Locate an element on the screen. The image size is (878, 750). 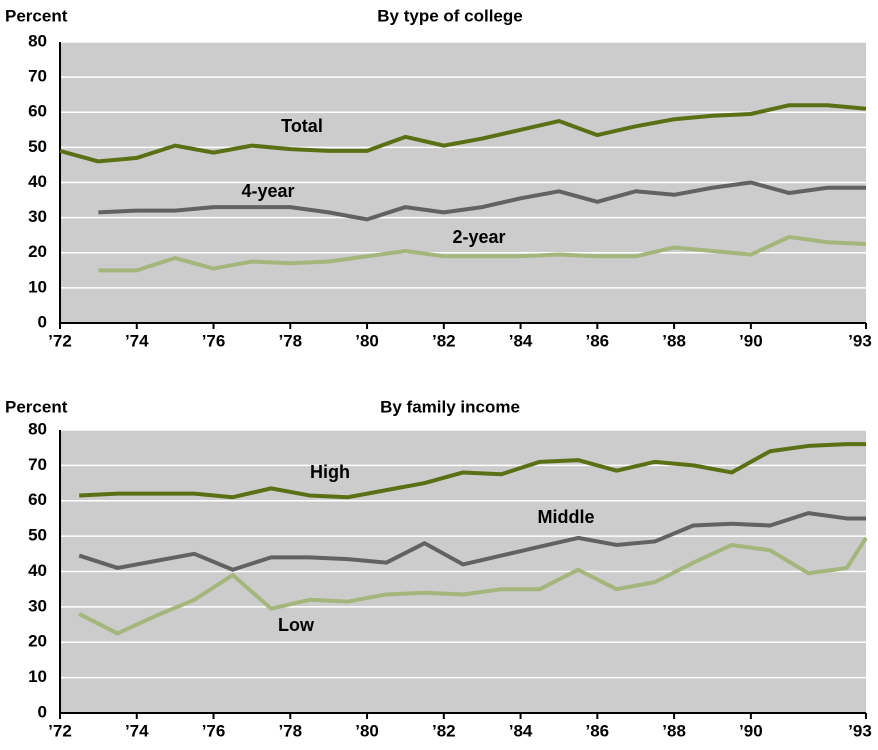
series-label: 2-year is located at coordinates (478, 237).